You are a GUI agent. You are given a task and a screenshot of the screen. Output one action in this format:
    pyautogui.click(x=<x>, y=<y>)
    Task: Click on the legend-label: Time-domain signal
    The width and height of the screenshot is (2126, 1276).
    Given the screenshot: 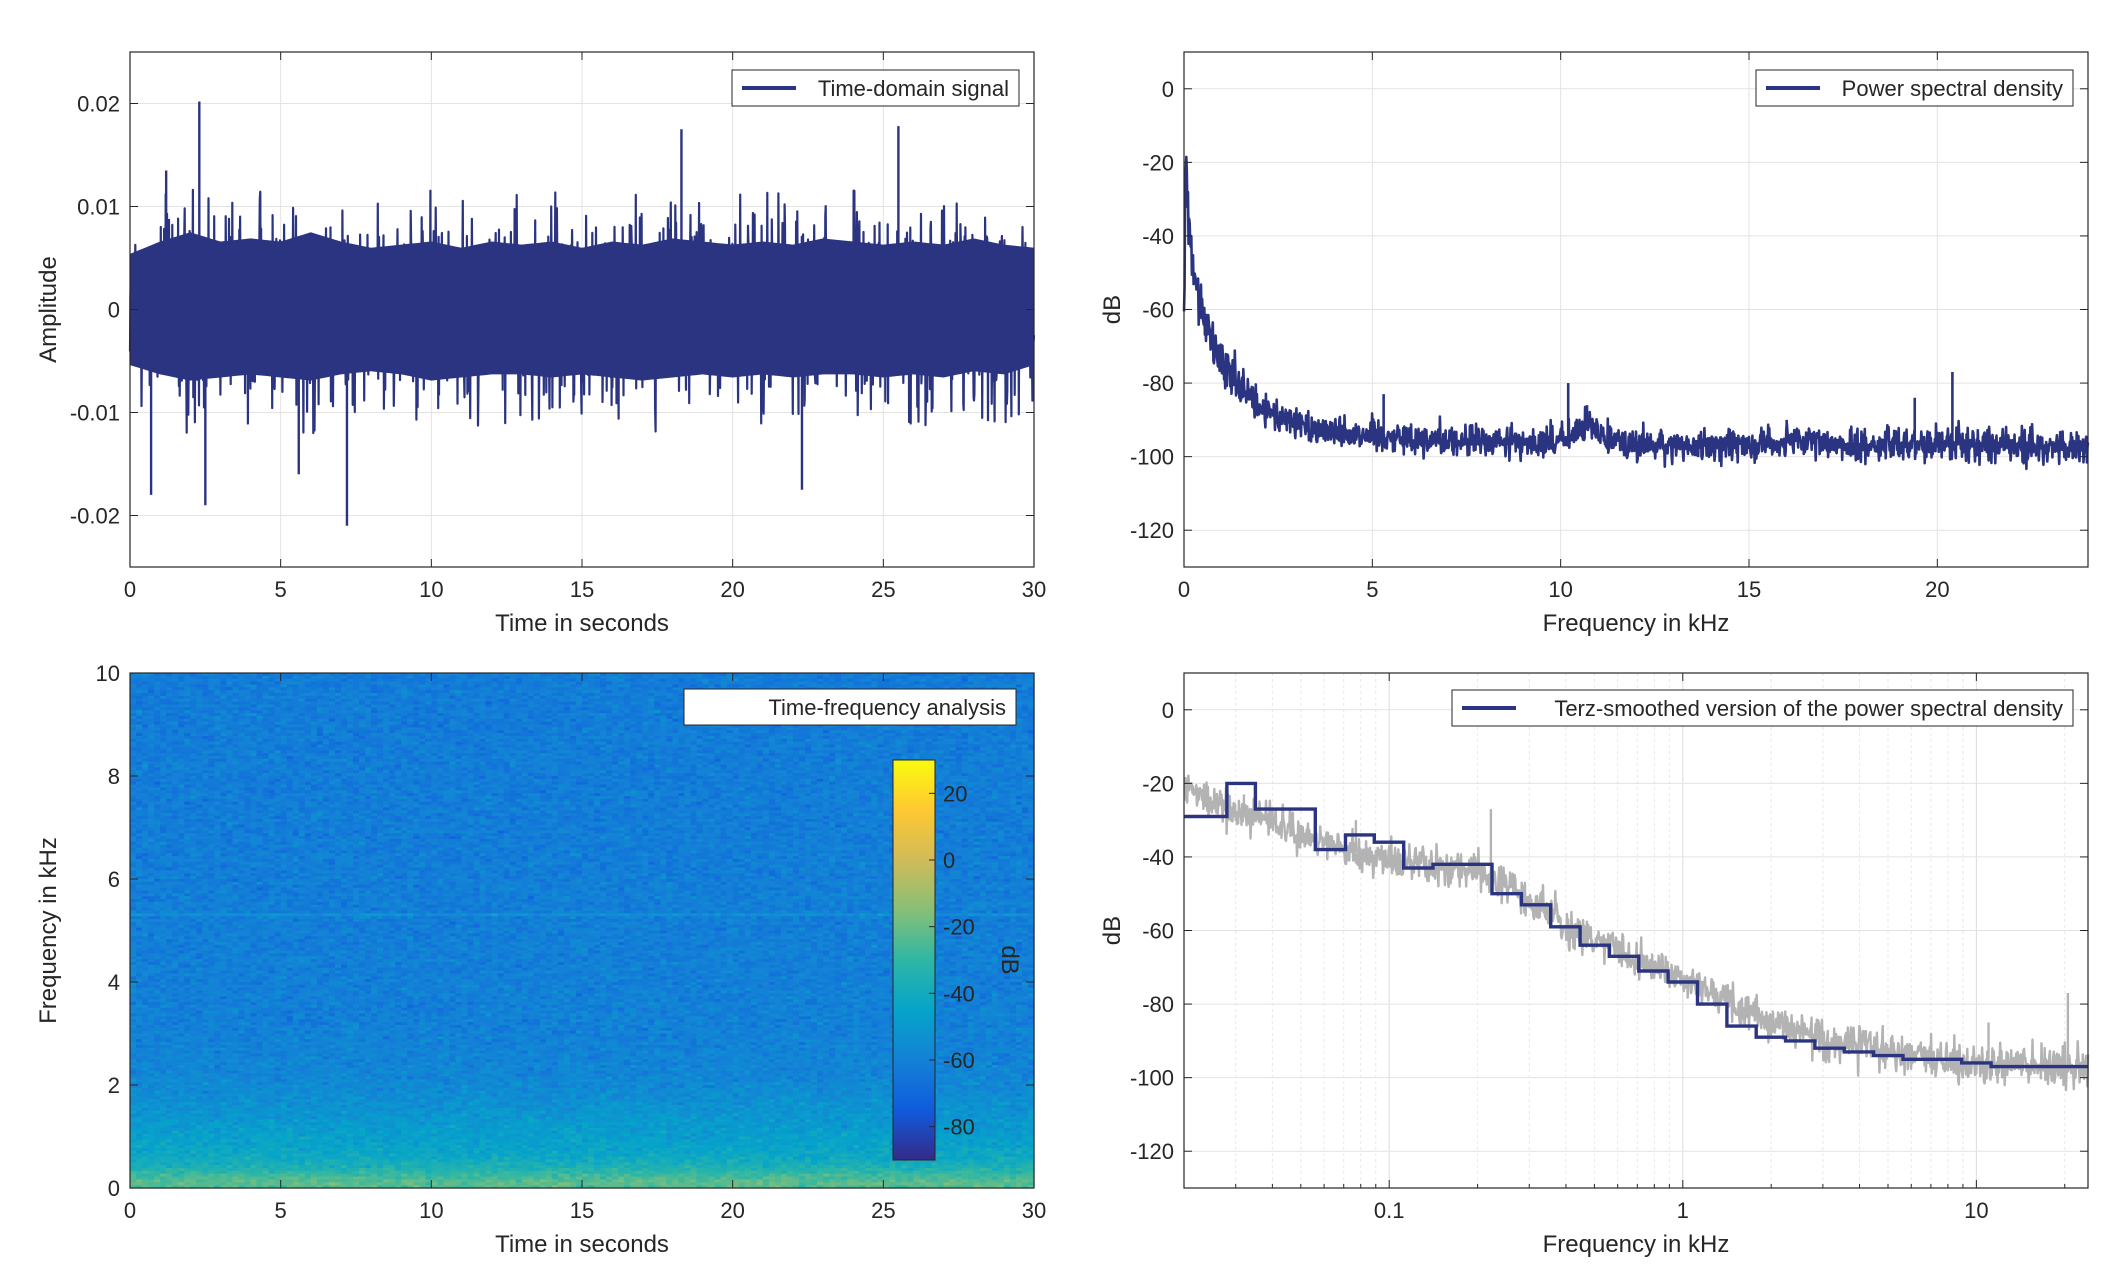 What is the action you would take?
    pyautogui.click(x=913, y=88)
    